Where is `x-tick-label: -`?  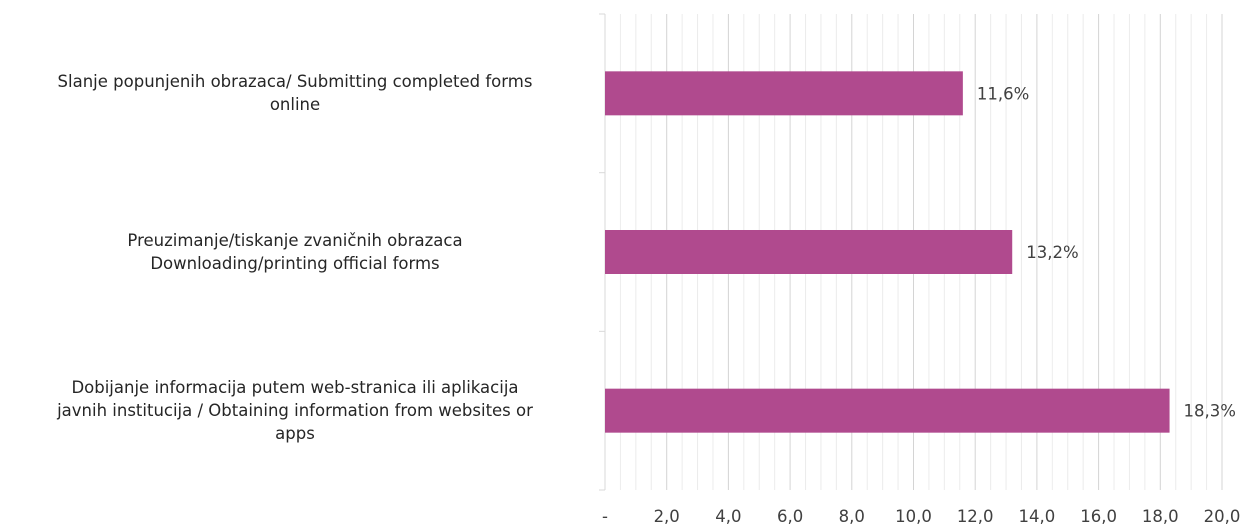 x-tick-label: - is located at coordinates (605, 516).